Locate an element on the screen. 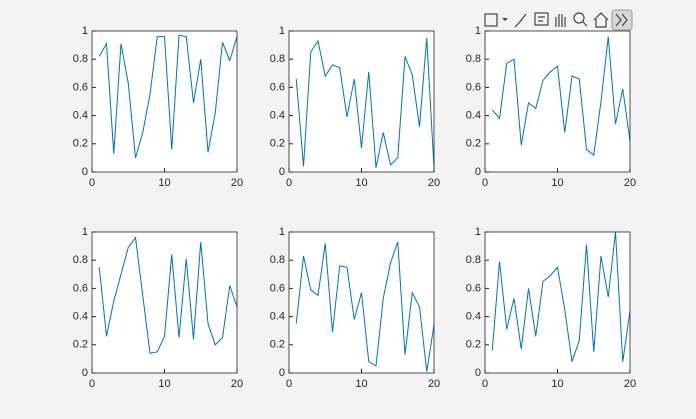 The width and height of the screenshot is (696, 419). tool-zoom is located at coordinates (580, 19).